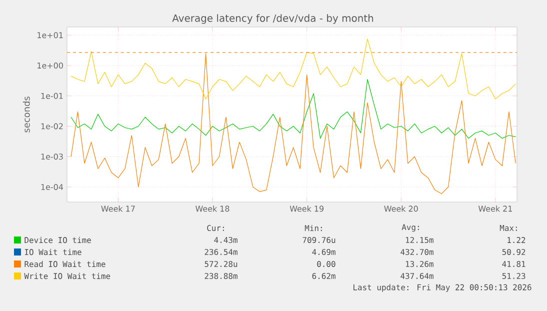  Describe the element at coordinates (273, 19) in the screenshot. I see `chart-title: Average latency for /dev/vda - by month` at that location.